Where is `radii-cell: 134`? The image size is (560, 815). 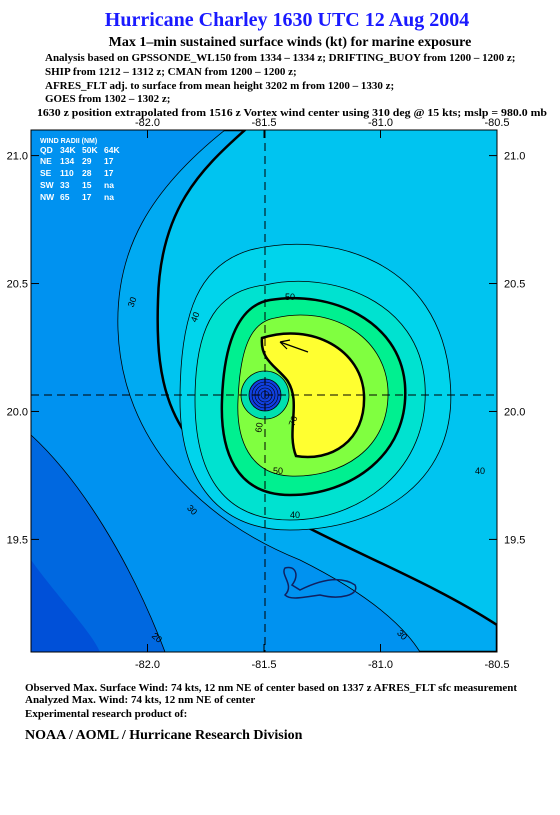 radii-cell: 134 is located at coordinates (67, 161).